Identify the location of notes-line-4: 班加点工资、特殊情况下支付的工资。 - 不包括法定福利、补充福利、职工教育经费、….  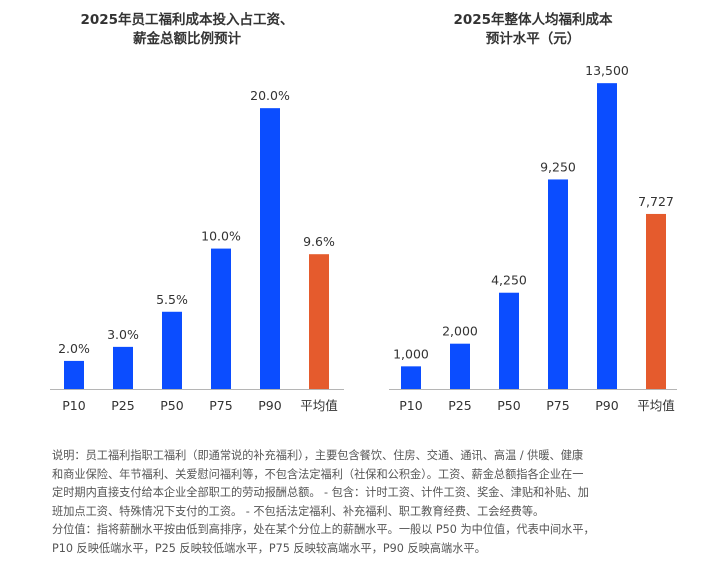
(298, 511).